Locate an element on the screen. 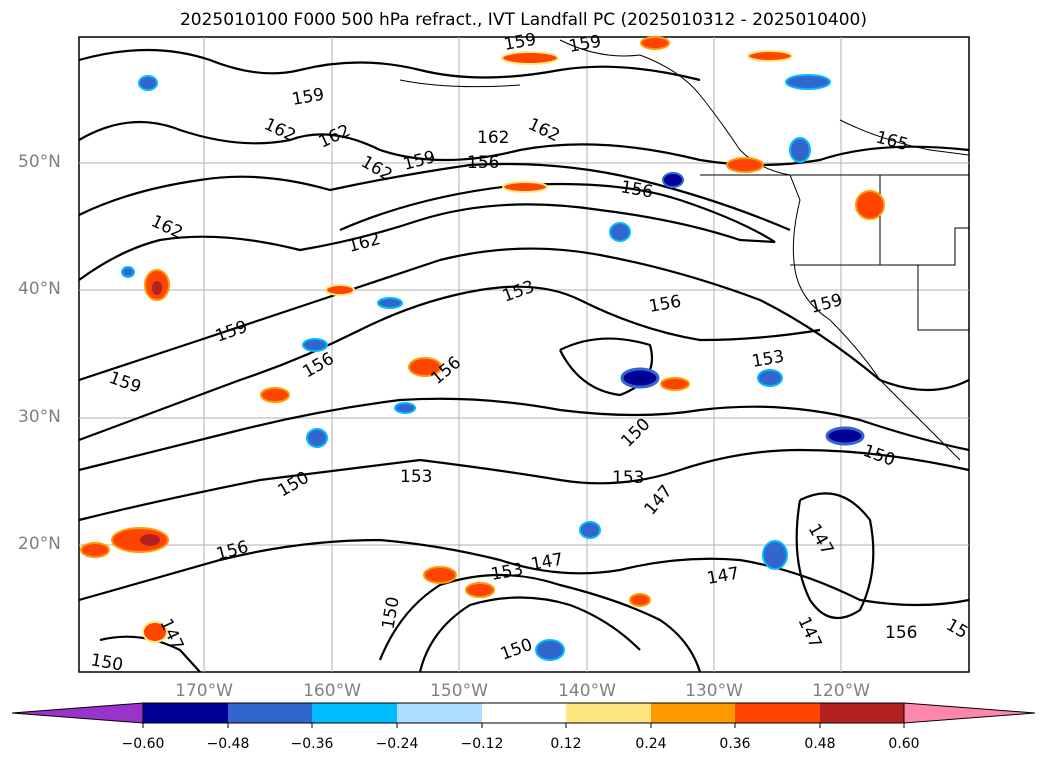 This screenshot has width=1047, height=765. colorbar-tick: −0.36 is located at coordinates (312, 744).